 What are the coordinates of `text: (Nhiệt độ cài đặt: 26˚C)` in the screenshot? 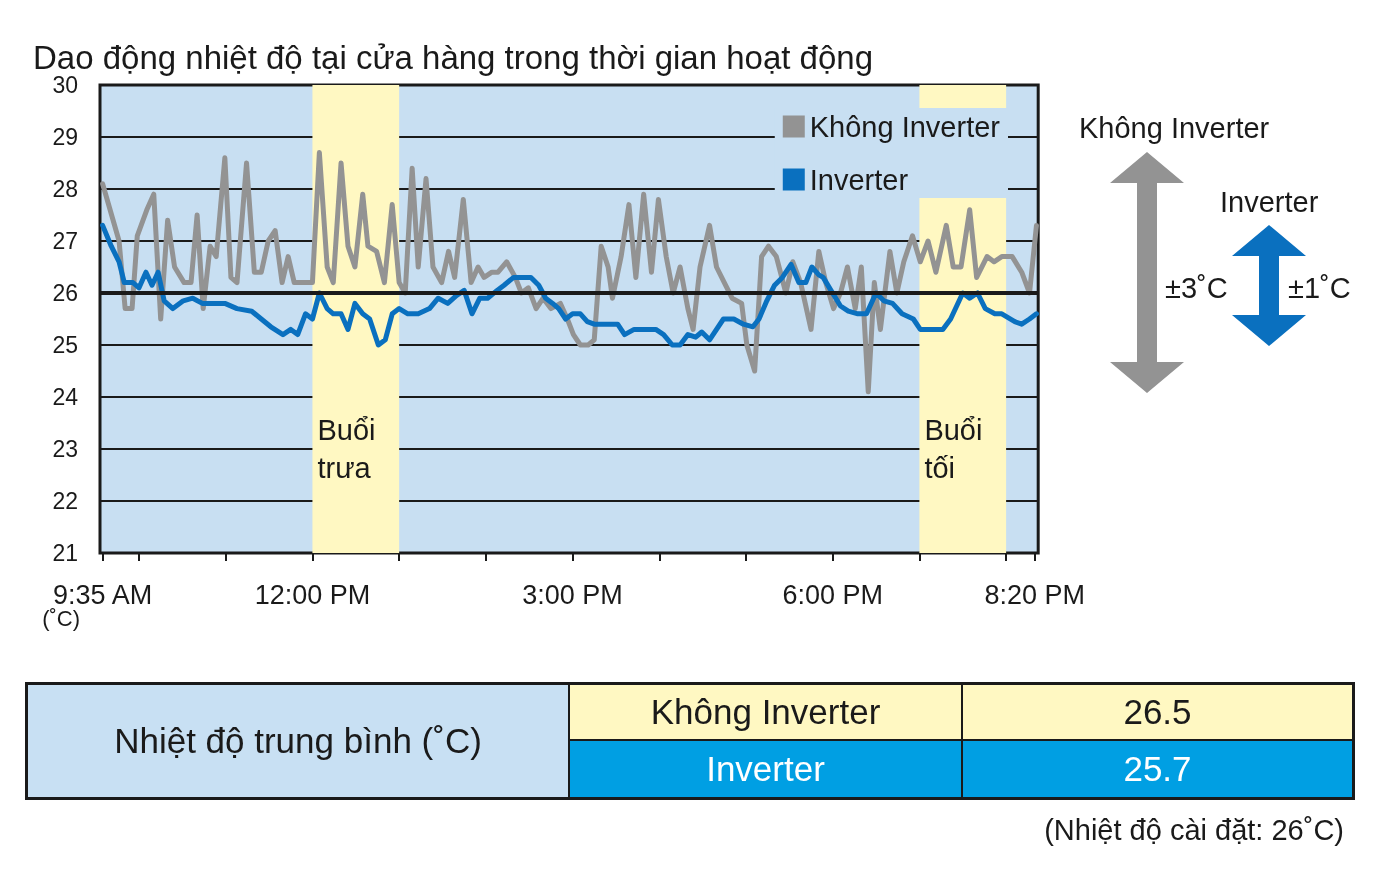 It's located at (1194, 830).